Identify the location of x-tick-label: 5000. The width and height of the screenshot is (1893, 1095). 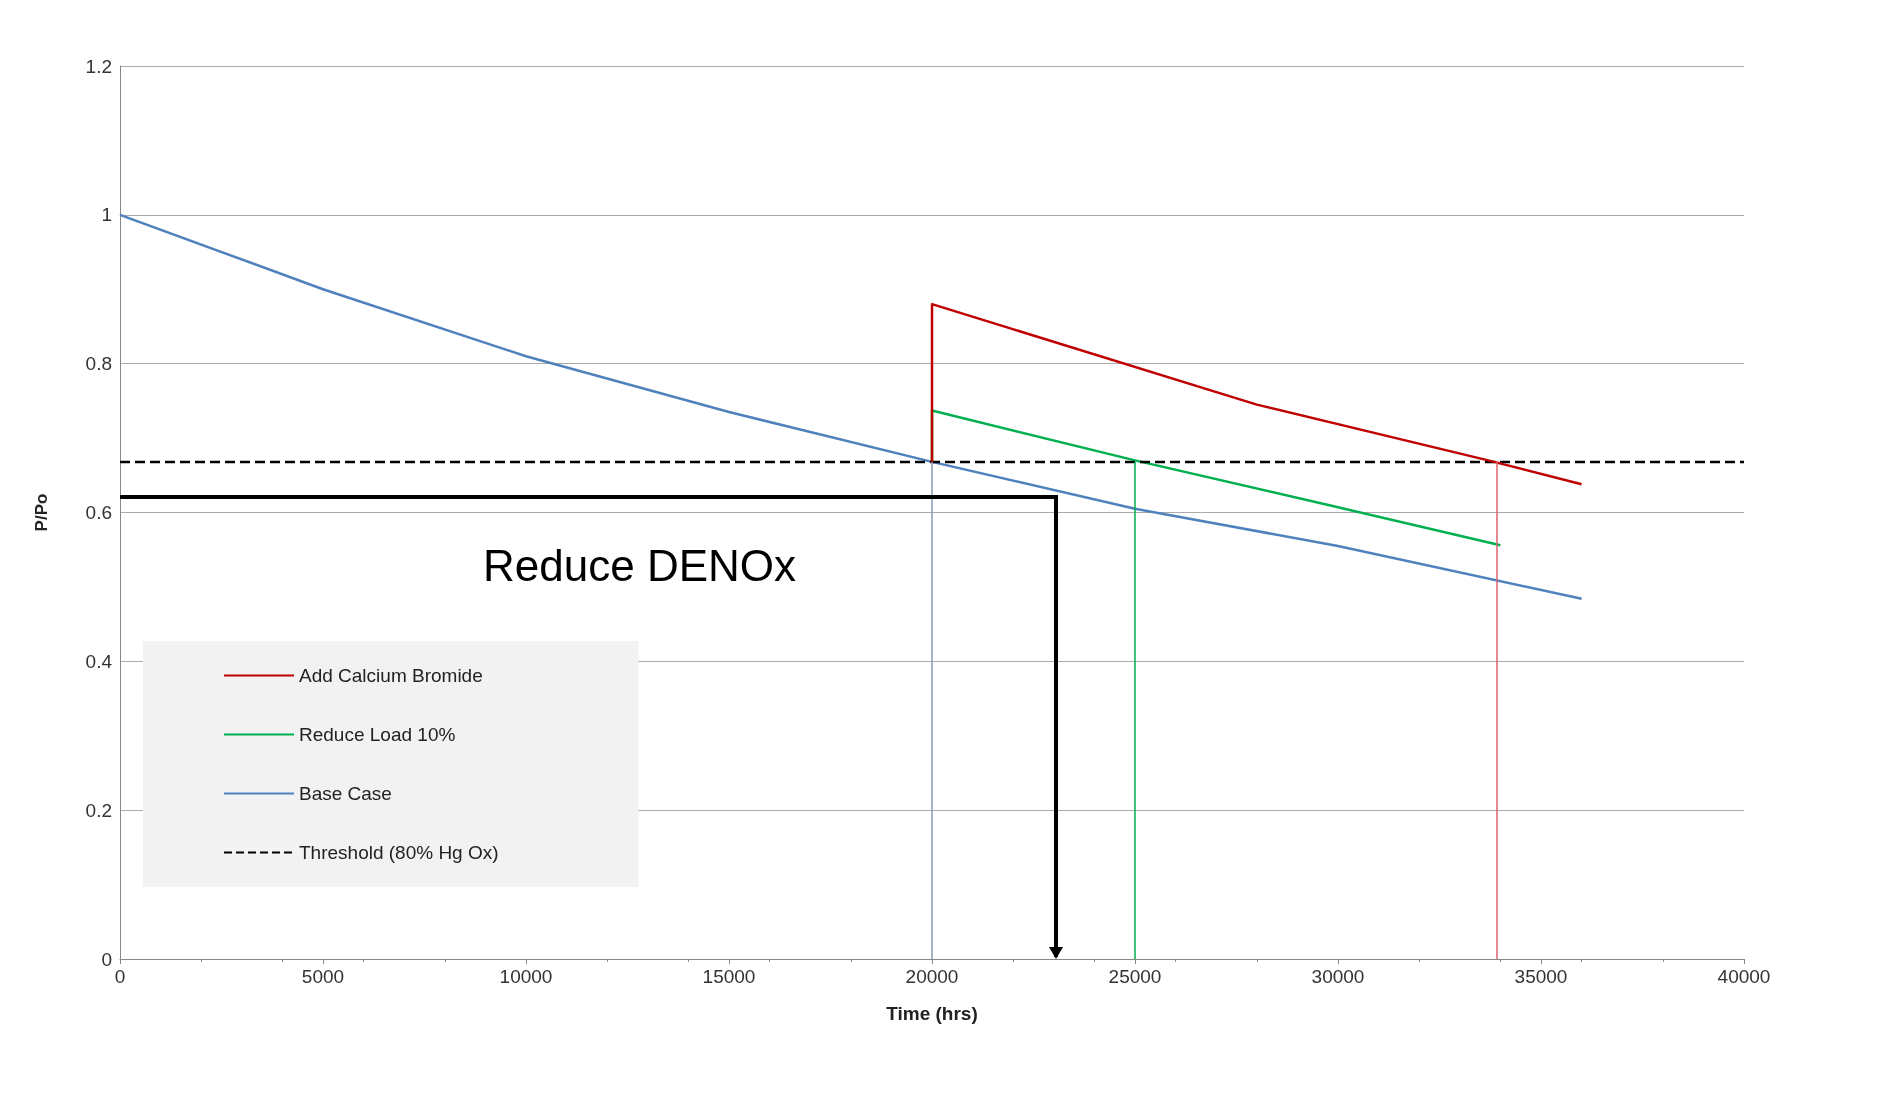
(323, 976).